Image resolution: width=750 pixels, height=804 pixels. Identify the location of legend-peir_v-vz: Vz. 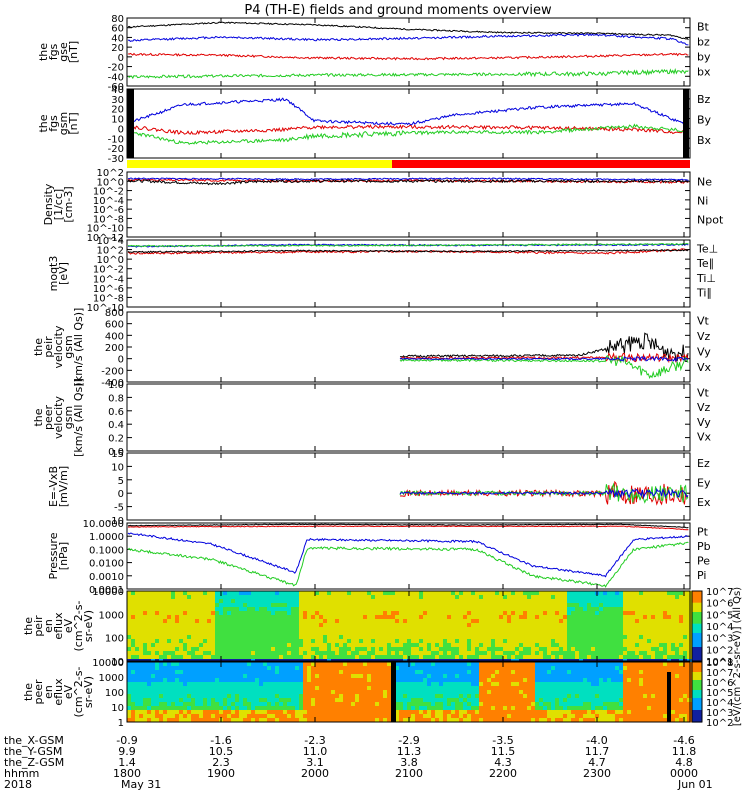
(704, 336).